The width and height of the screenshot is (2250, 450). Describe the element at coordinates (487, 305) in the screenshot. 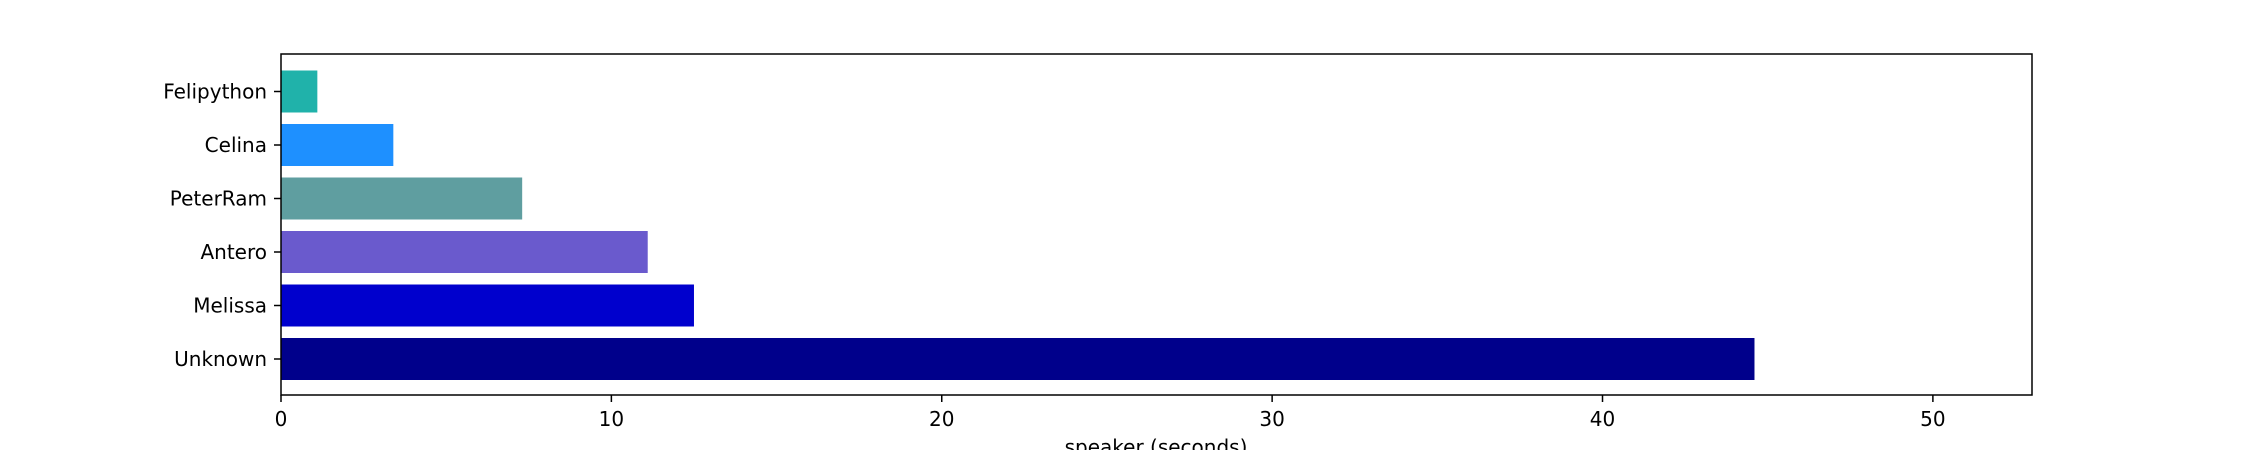

I see `bar-melissa` at that location.